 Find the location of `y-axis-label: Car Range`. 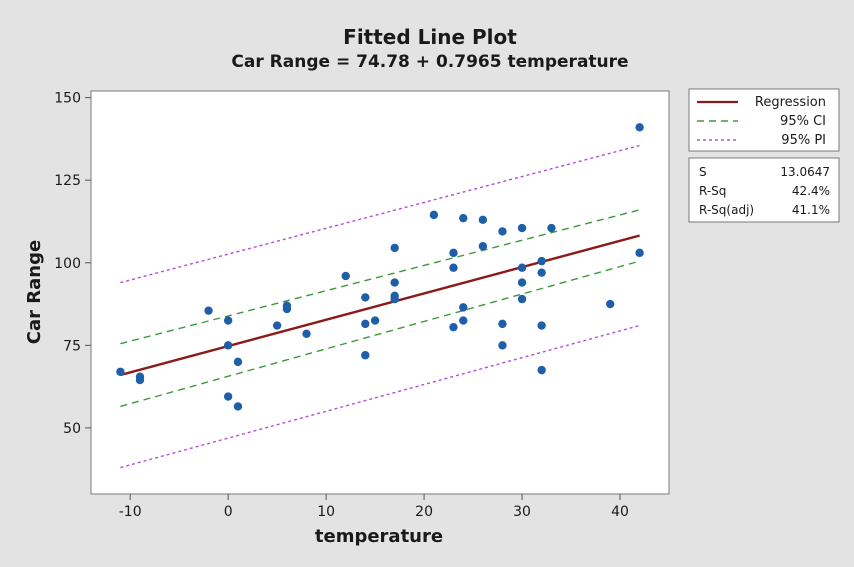

y-axis-label: Car Range is located at coordinates (34, 292).